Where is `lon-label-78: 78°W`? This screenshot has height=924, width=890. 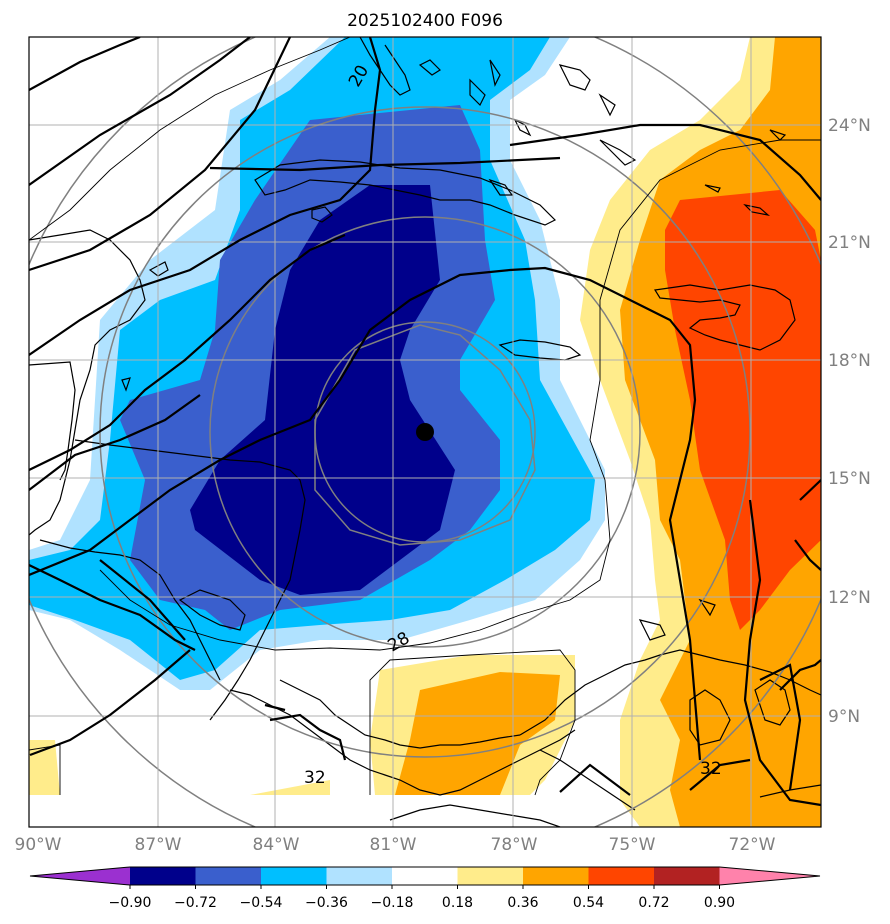
lon-label-78: 78°W is located at coordinates (514, 845).